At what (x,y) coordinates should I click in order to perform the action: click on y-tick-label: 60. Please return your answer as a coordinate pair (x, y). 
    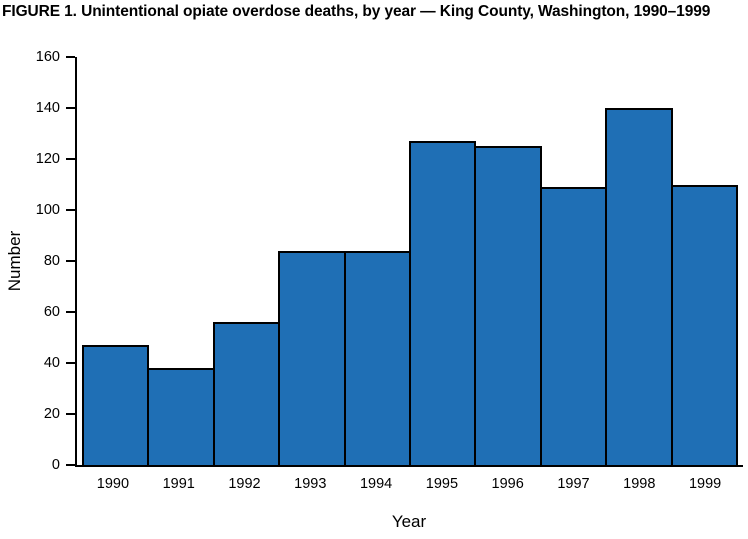
    Looking at the image, I should click on (51, 312).